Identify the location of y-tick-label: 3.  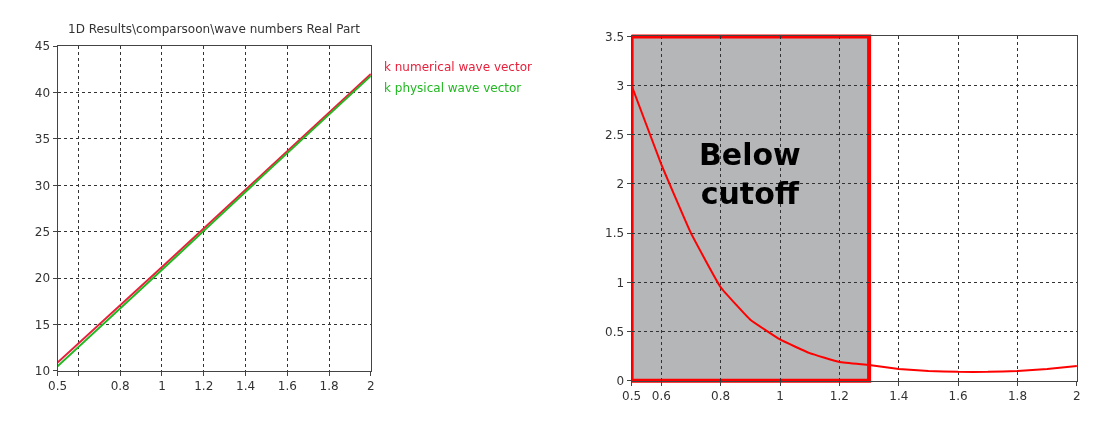
(620, 85).